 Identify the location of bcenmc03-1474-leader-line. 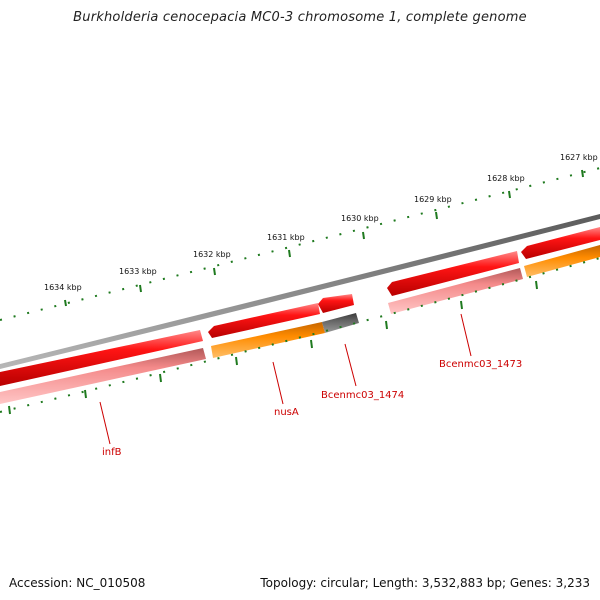
(350, 365).